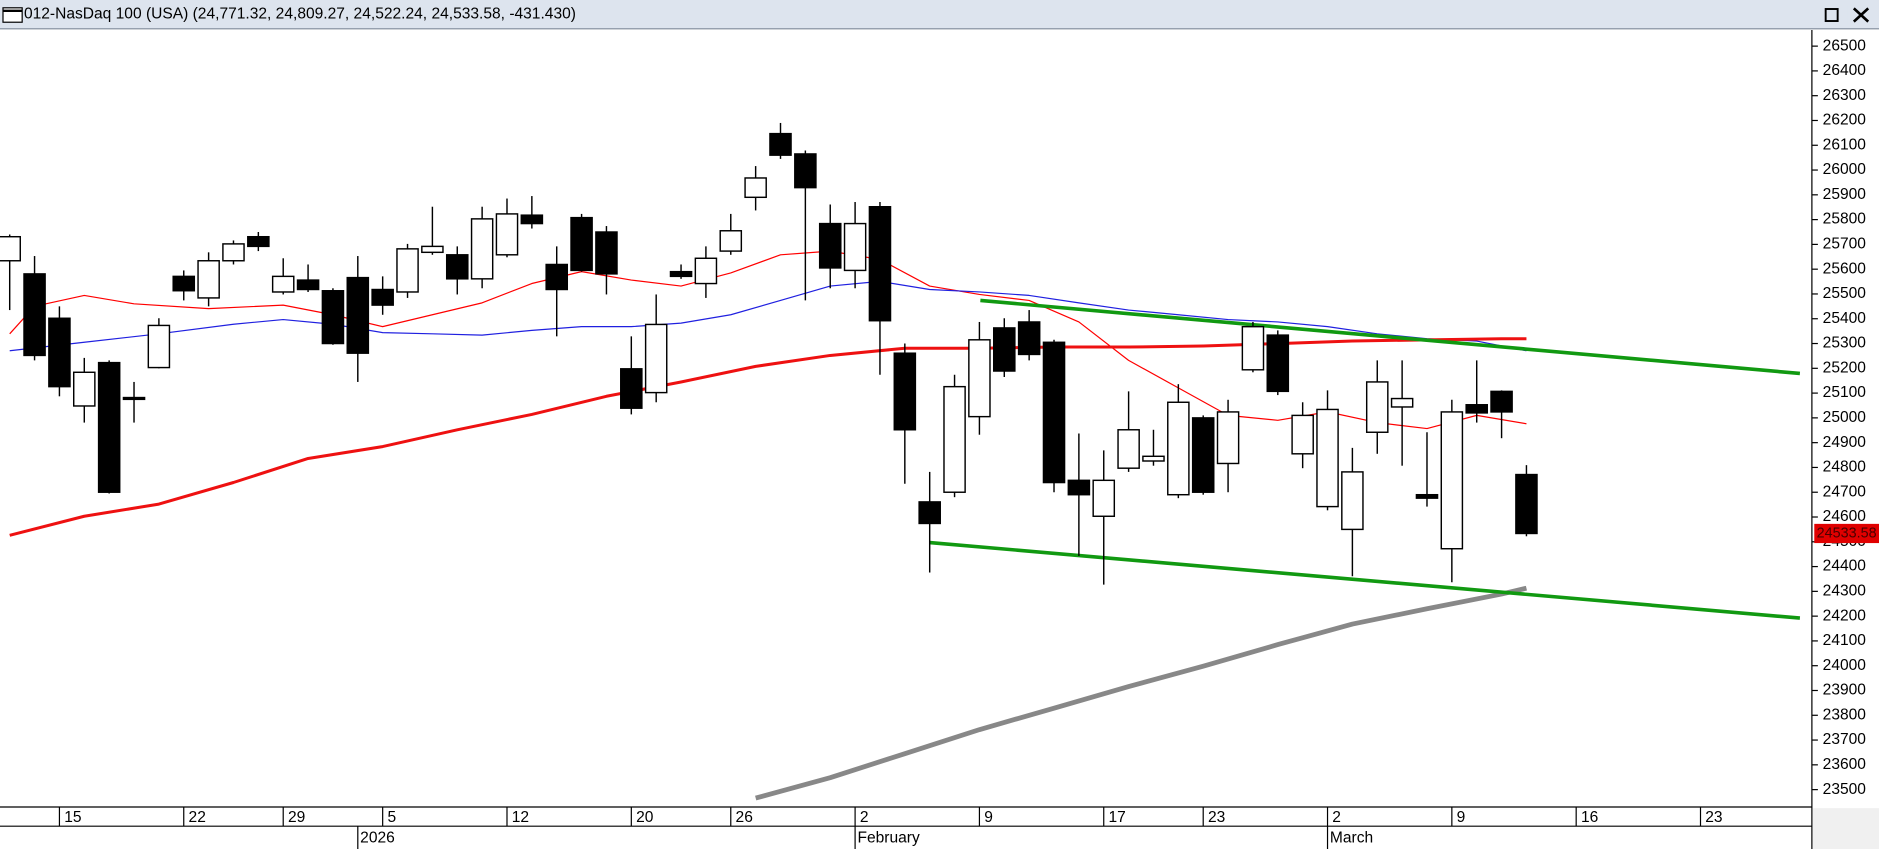 The height and width of the screenshot is (849, 1879). I want to click on x-tick-label: 5, so click(391, 817).